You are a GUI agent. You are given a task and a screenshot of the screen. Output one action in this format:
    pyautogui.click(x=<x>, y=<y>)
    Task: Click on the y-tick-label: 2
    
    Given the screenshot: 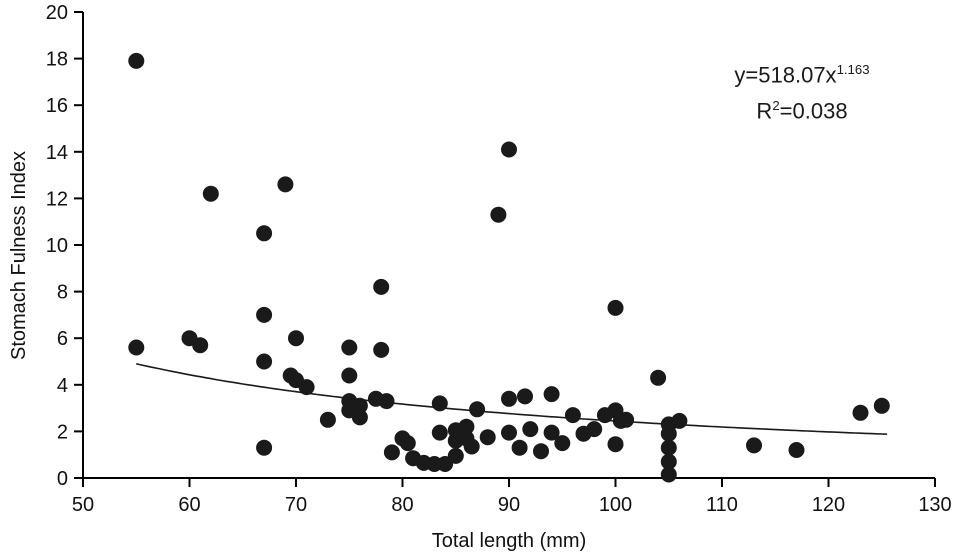 What is the action you would take?
    pyautogui.click(x=62, y=432)
    